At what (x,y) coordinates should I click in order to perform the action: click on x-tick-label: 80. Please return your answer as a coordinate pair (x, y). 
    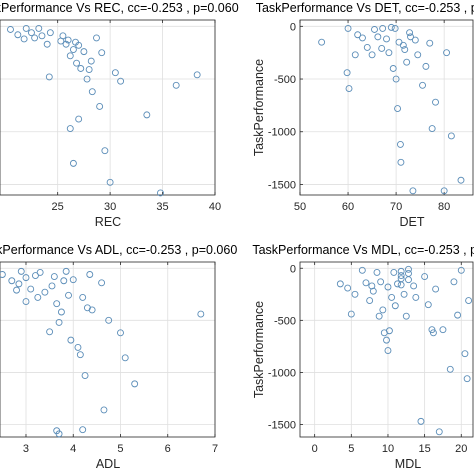
    Looking at the image, I should click on (444, 207).